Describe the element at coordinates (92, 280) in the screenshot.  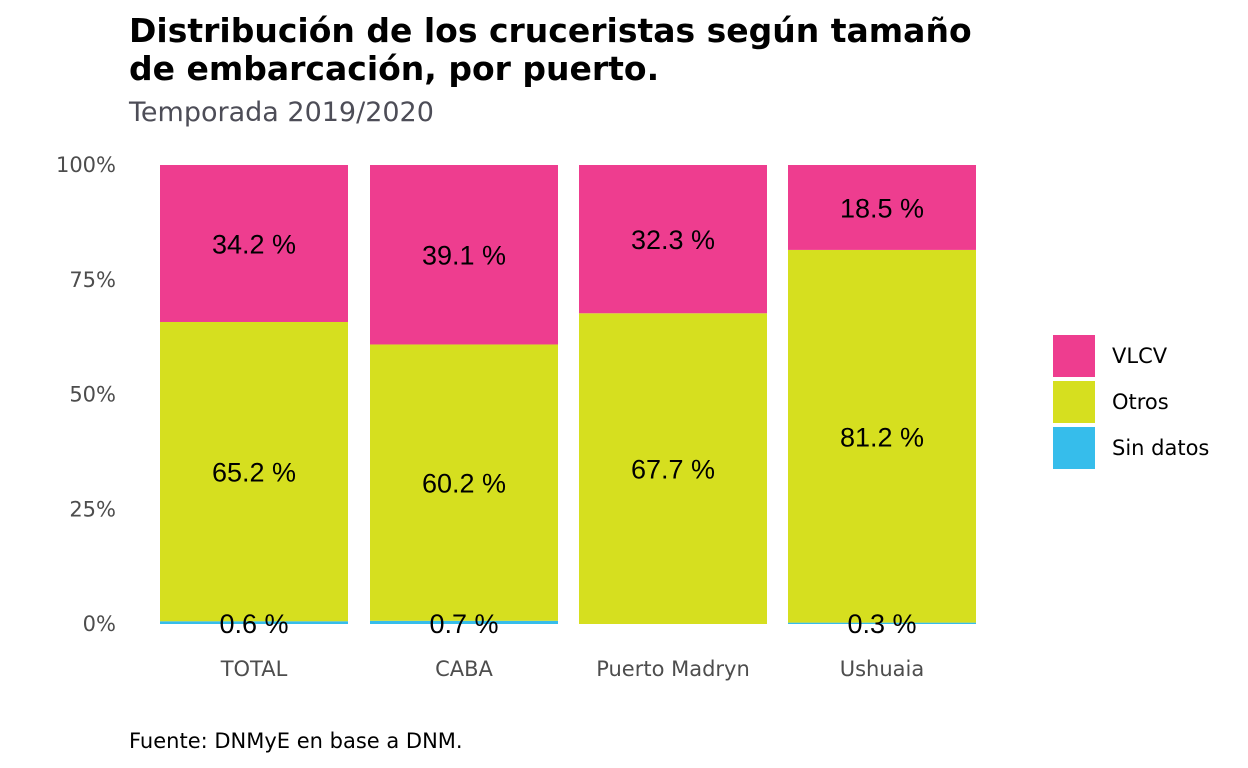
I see `y-tick-label: 75%` at that location.